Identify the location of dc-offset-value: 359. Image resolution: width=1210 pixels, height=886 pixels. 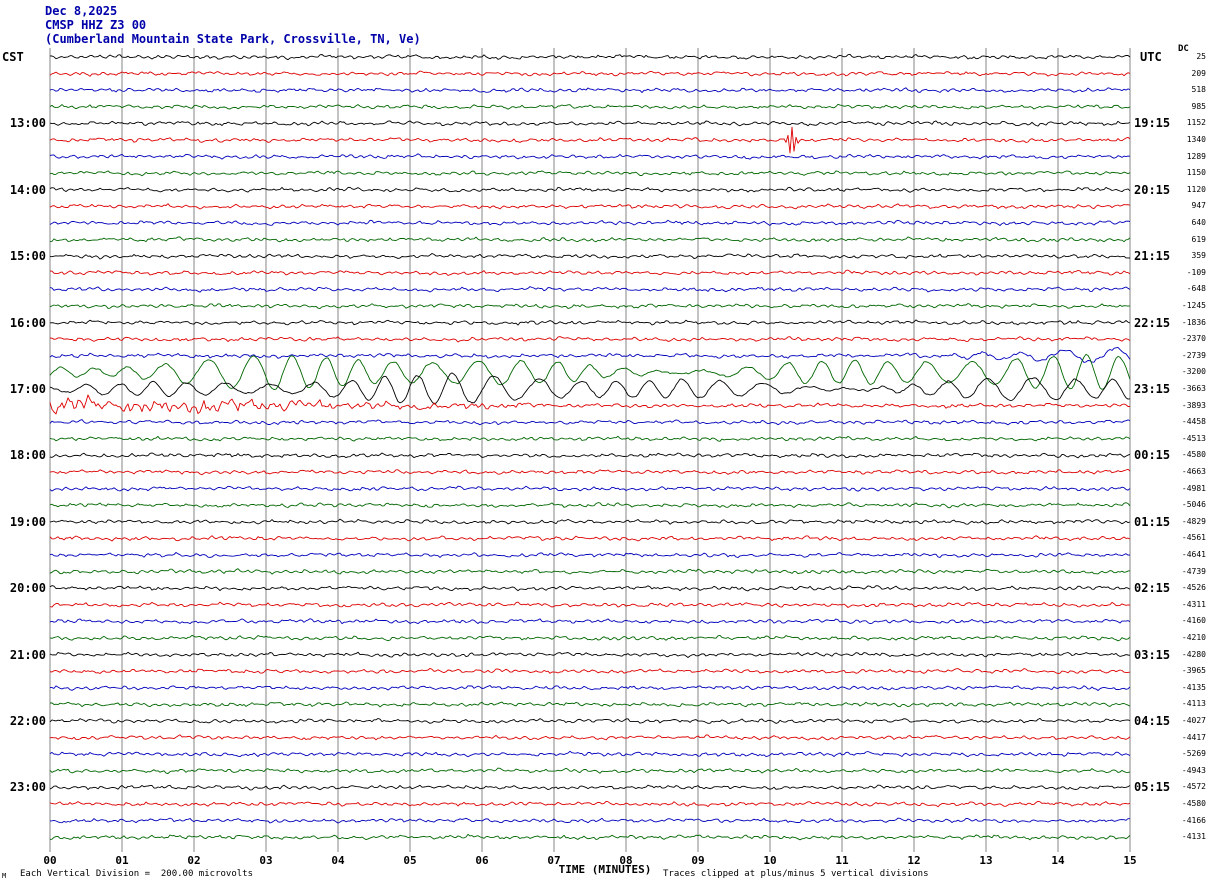
(1198, 256).